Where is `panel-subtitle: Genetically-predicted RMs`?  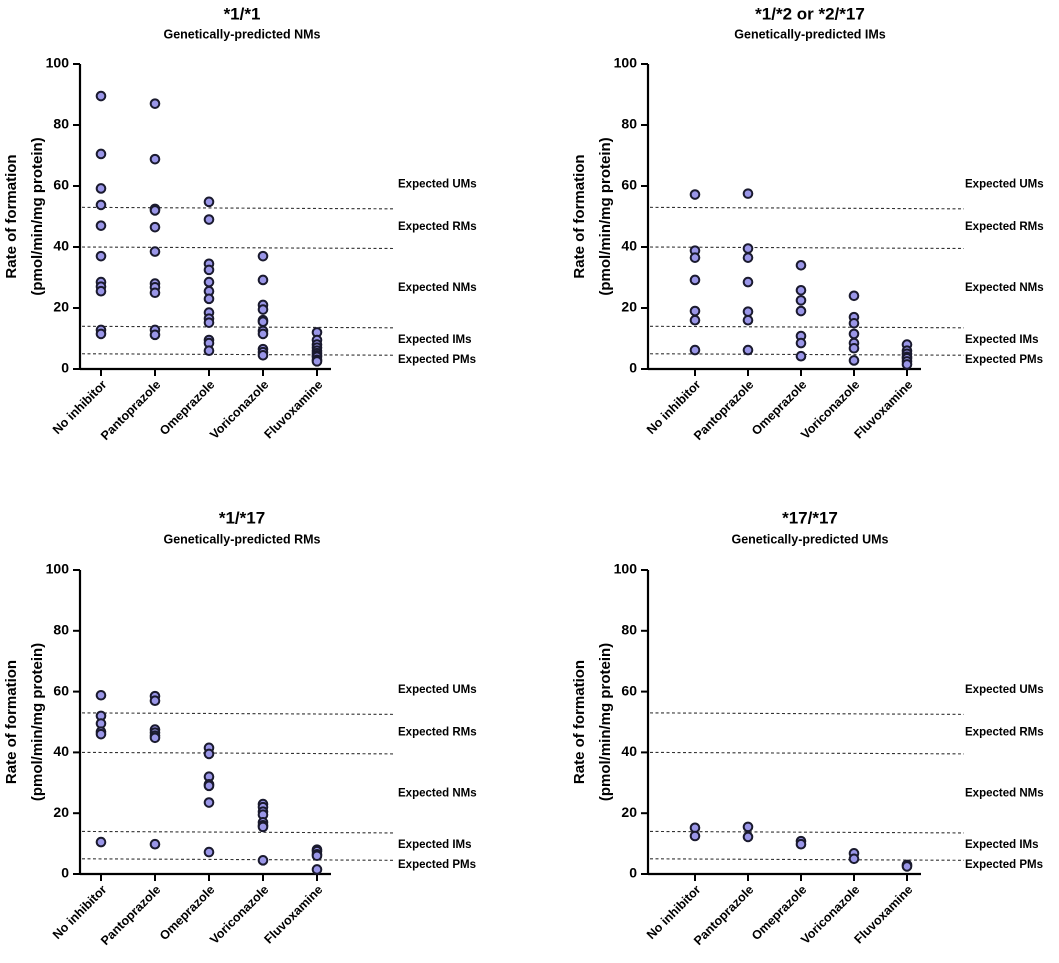 panel-subtitle: Genetically-predicted RMs is located at coordinates (242, 539).